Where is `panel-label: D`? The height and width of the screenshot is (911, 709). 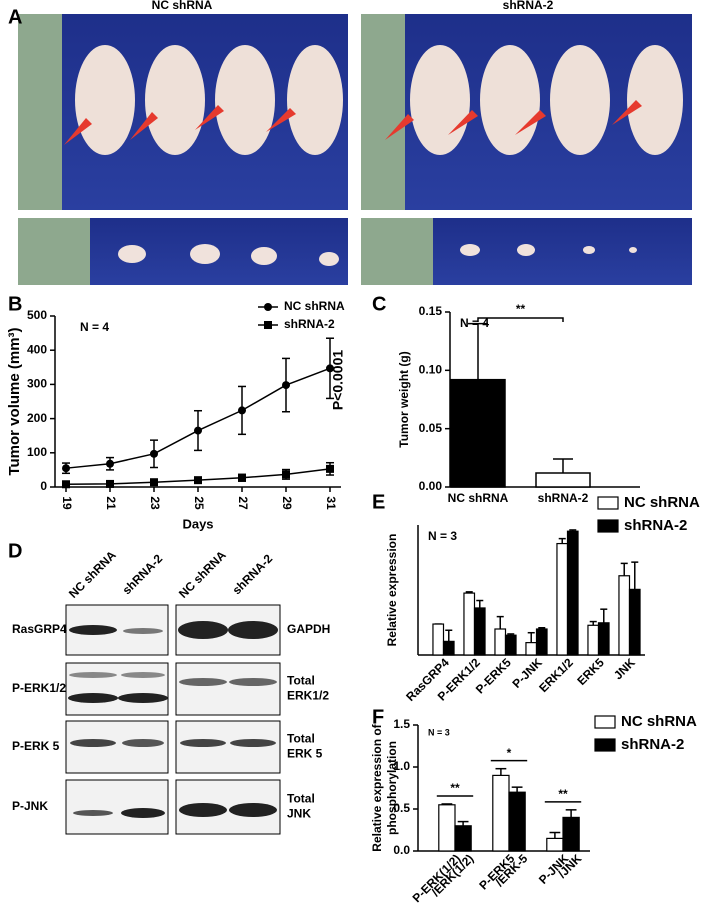 panel-label: D is located at coordinates (15, 551).